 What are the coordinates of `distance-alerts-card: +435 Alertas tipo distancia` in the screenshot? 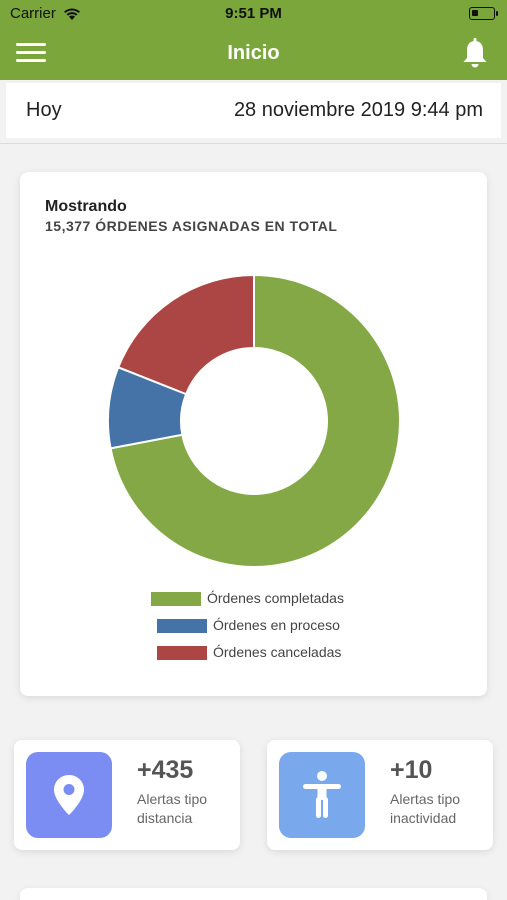 It's located at (127, 795).